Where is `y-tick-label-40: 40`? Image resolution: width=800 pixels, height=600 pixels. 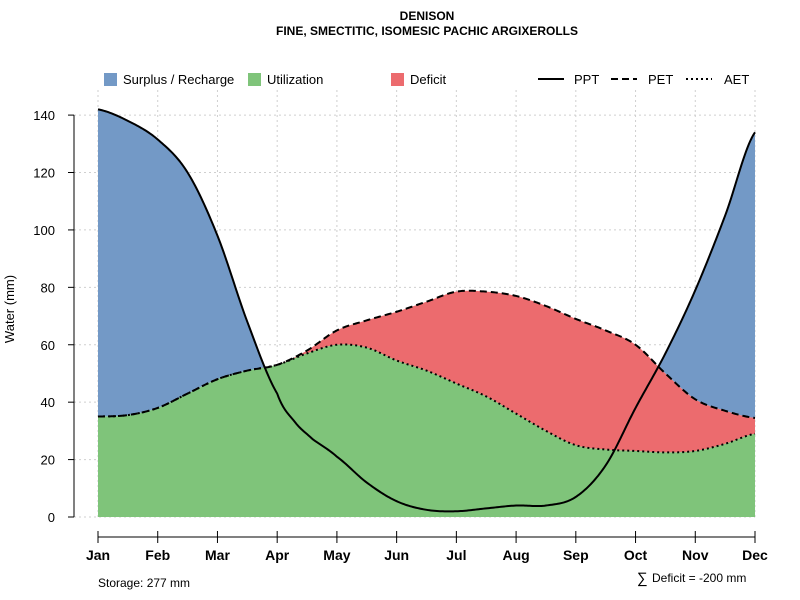
y-tick-label-40: 40 is located at coordinates (48, 402).